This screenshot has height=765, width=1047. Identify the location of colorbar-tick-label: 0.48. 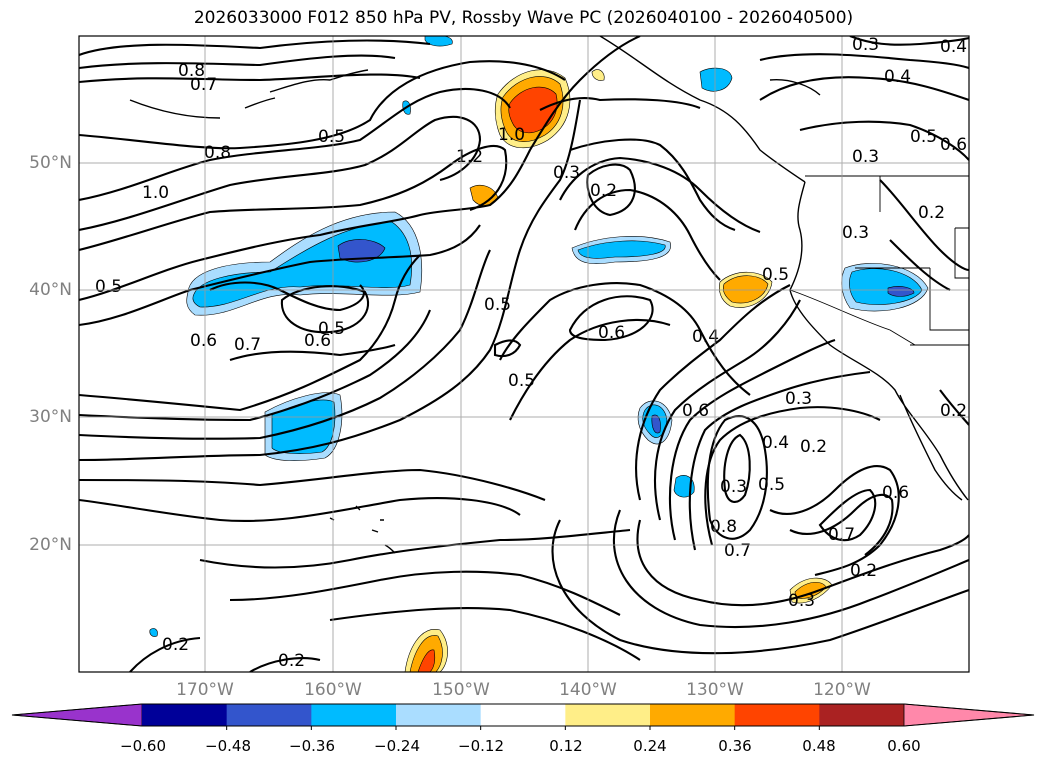
(819, 746).